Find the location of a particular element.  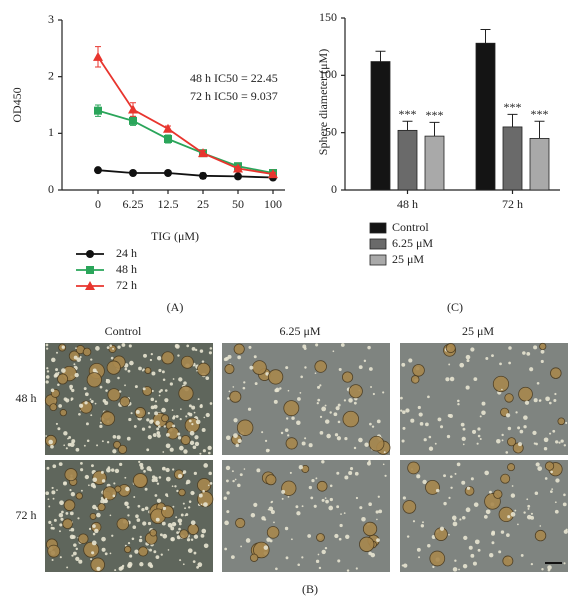

panel-label: (C) is located at coordinates (455, 307).